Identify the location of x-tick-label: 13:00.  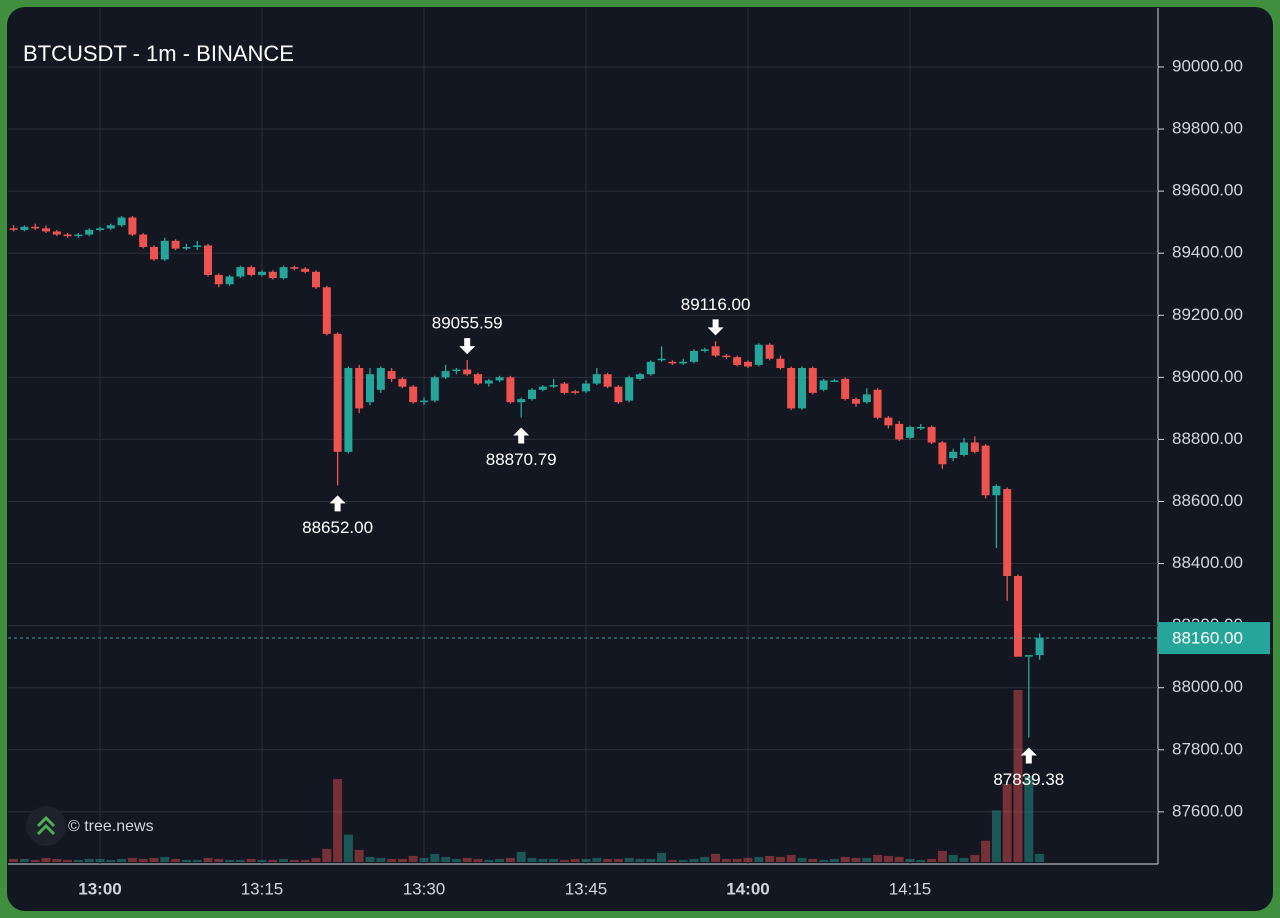
(99, 888).